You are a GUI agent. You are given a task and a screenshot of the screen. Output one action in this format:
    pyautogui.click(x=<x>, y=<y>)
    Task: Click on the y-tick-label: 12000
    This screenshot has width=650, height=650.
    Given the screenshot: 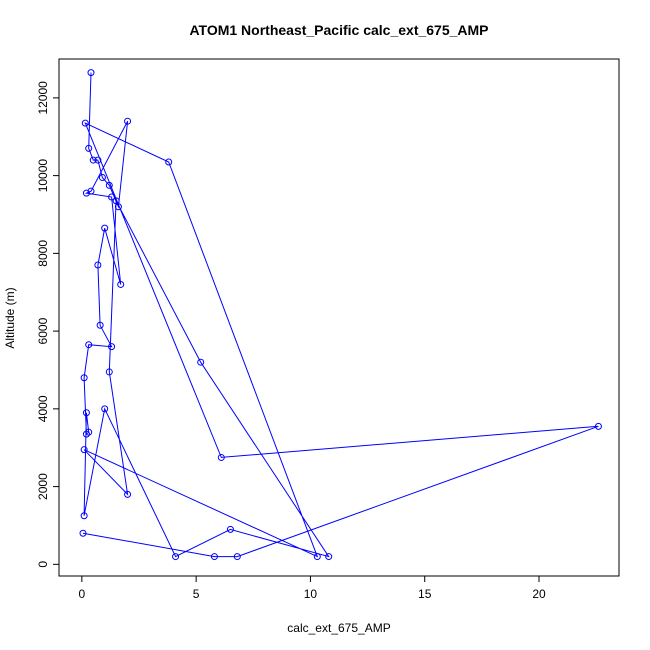 What is the action you would take?
    pyautogui.click(x=43, y=98)
    